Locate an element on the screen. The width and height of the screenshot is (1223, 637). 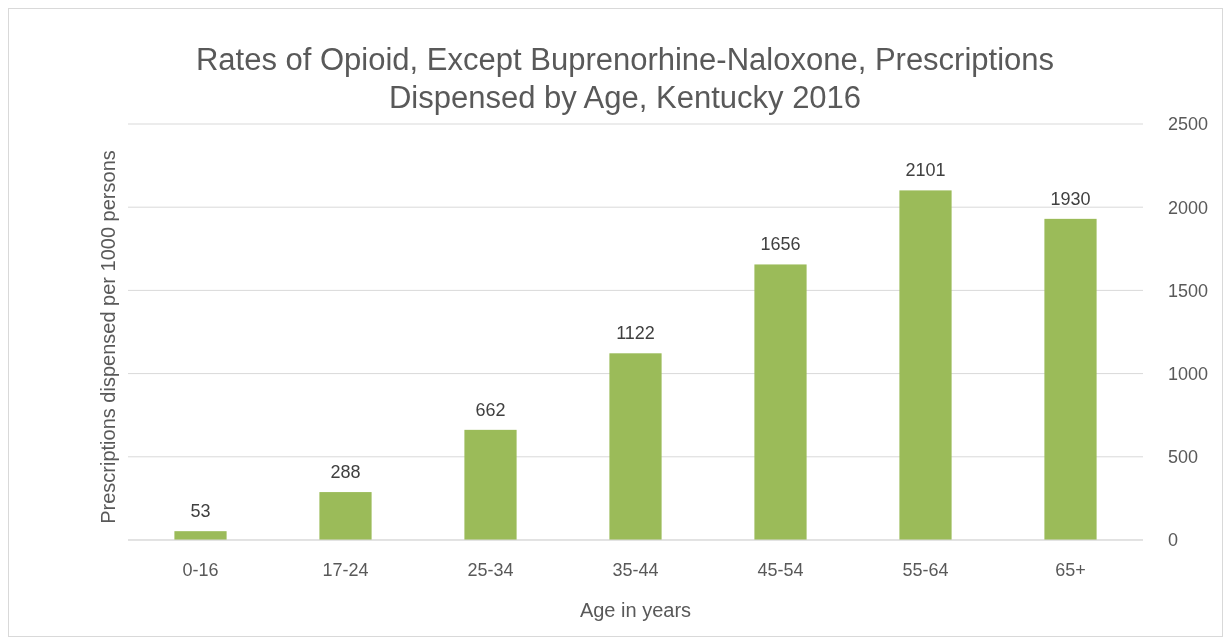
y-axis-title: Prescriptions dispensed per 1000 persons is located at coordinates (108, 337).